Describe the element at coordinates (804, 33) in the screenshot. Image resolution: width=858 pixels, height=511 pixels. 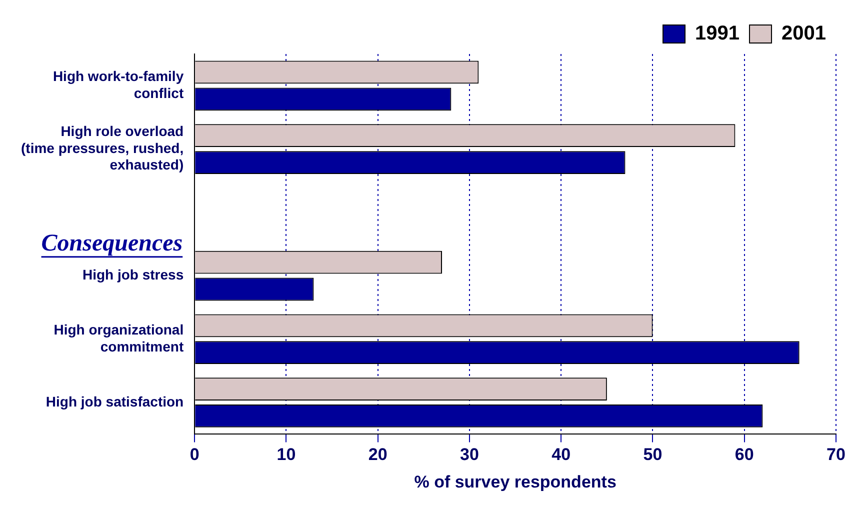
I see `legend-label: 2001` at that location.